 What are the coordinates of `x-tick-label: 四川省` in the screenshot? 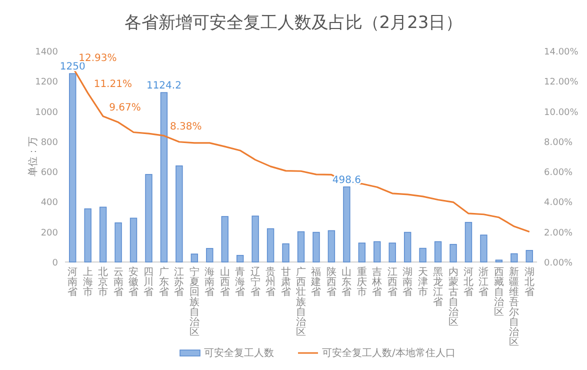 It's located at (149, 282).